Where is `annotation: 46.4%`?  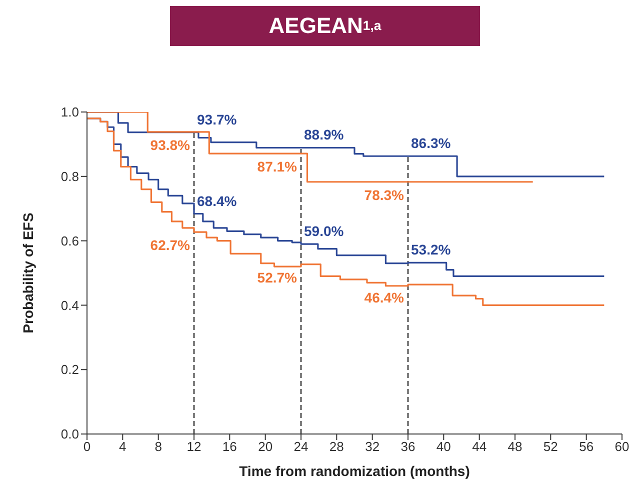
annotation: 46.4% is located at coordinates (384, 298).